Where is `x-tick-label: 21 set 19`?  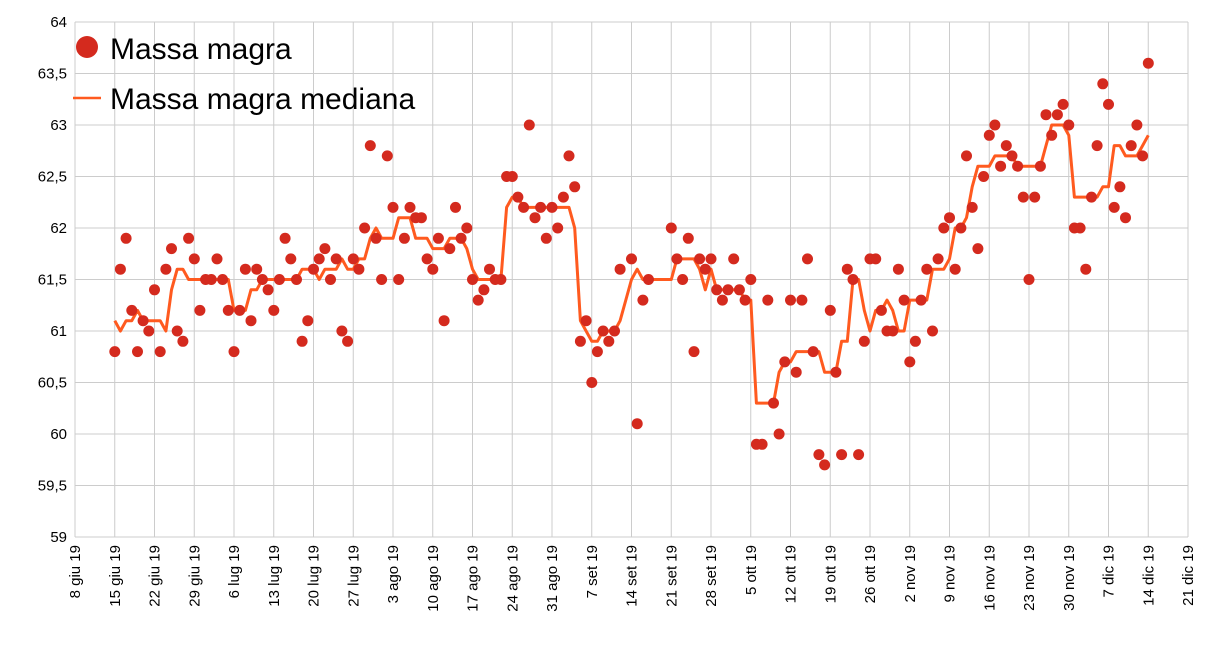
x-tick-label: 21 set 19 is located at coordinates (671, 576).